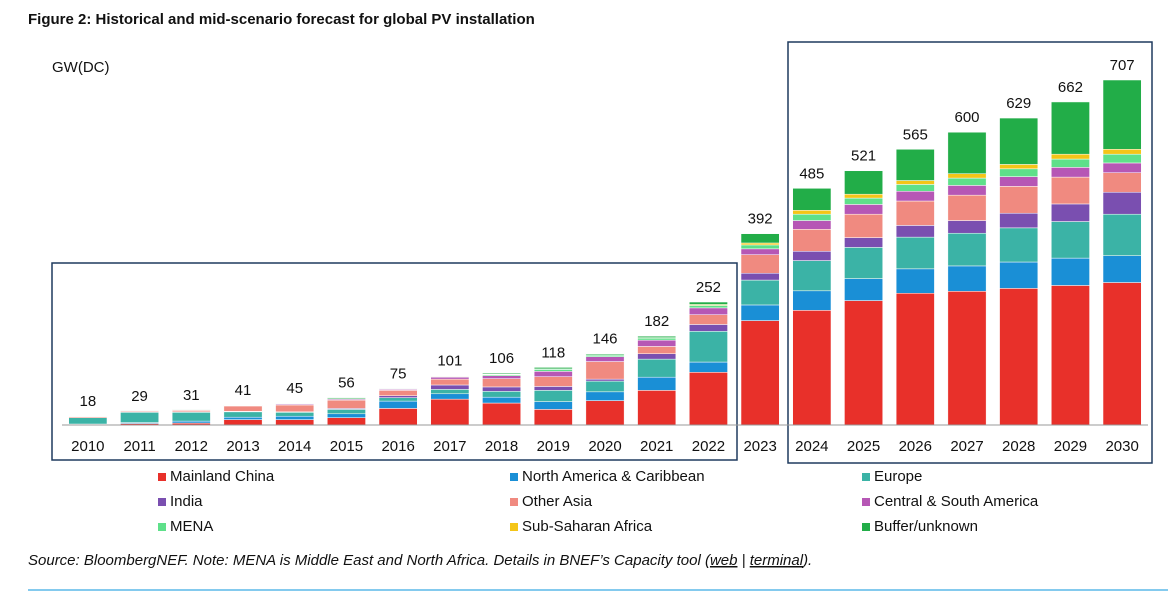 This screenshot has width=1168, height=599. I want to click on legend-label: Buffer/unknown, so click(926, 526).